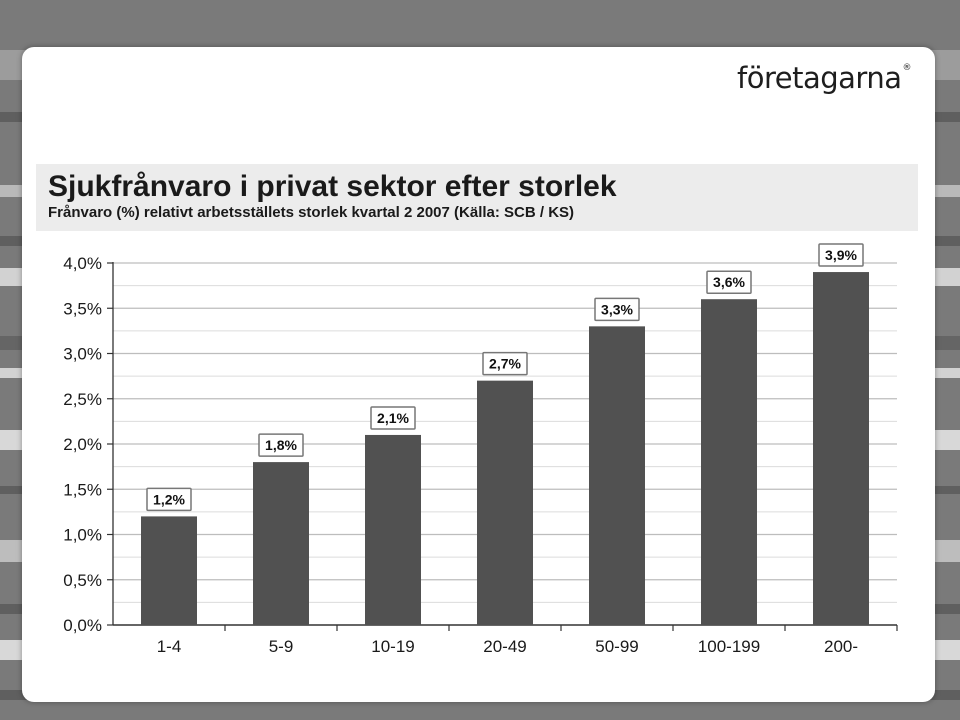 This screenshot has height=720, width=960. I want to click on data-label: 2,1%, so click(393, 418).